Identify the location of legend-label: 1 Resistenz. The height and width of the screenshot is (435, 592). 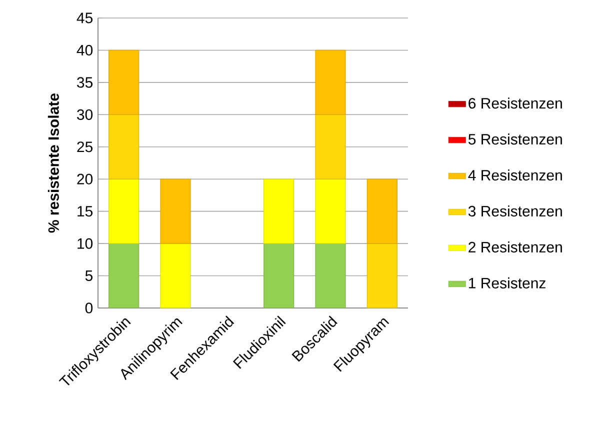
(507, 282).